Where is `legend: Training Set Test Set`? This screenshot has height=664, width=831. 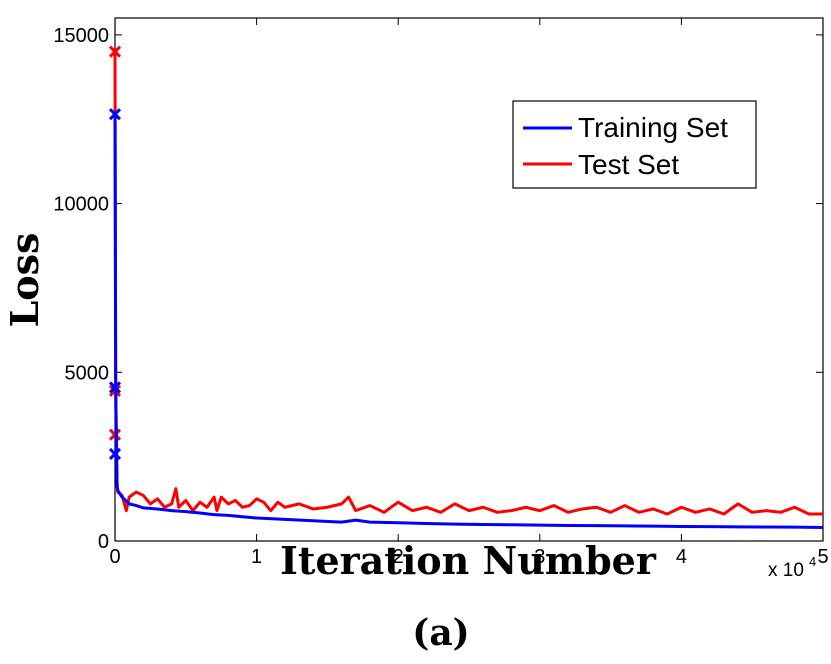 legend: Training Set Test Set is located at coordinates (634, 144).